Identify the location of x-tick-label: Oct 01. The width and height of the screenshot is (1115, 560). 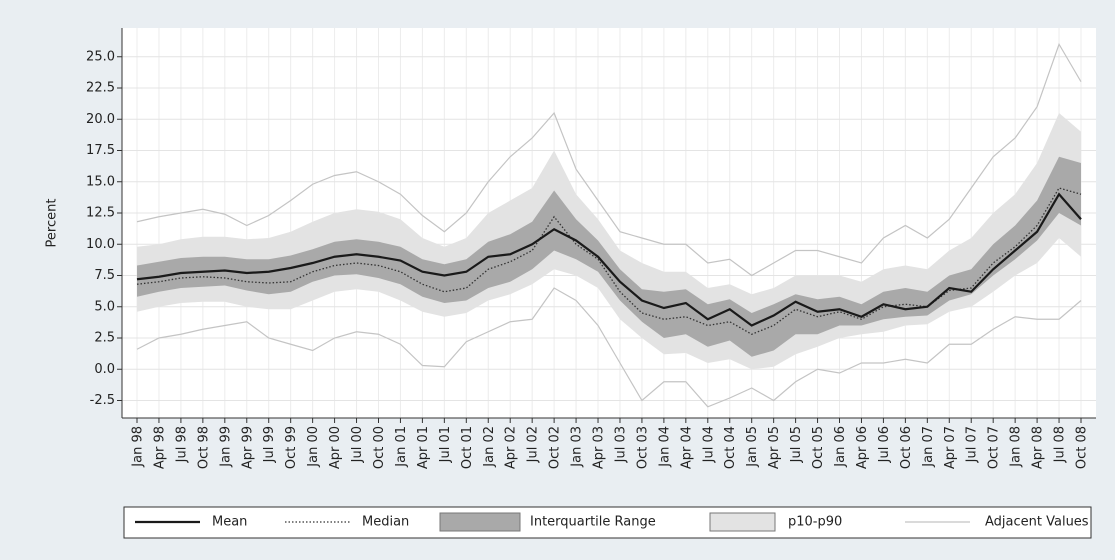
(467, 447).